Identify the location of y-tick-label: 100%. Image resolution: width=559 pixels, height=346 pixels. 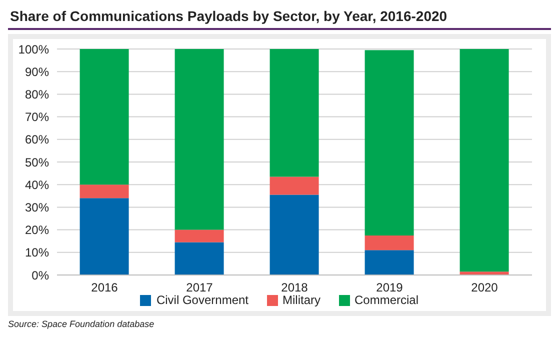
(34, 49).